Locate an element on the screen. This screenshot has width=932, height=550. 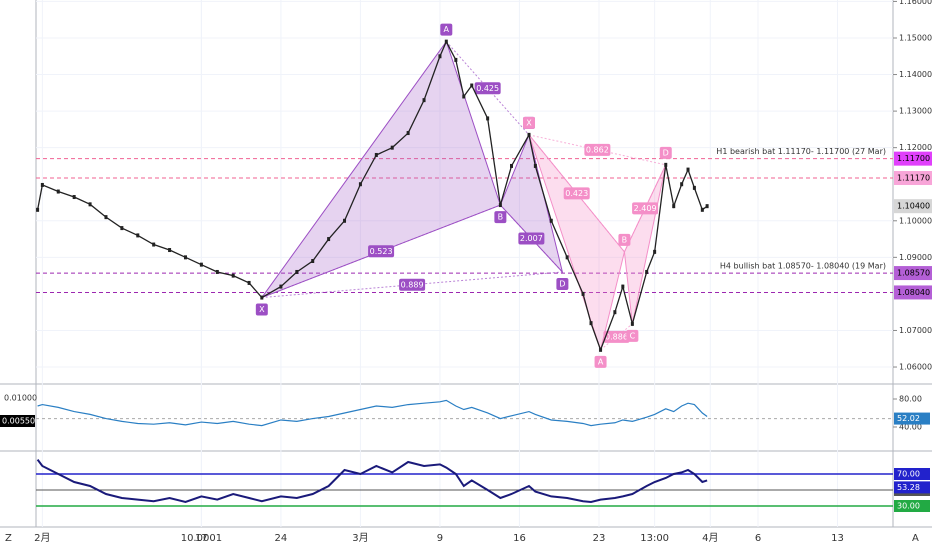
y-tick-label: 1.07000 is located at coordinates (915, 330).